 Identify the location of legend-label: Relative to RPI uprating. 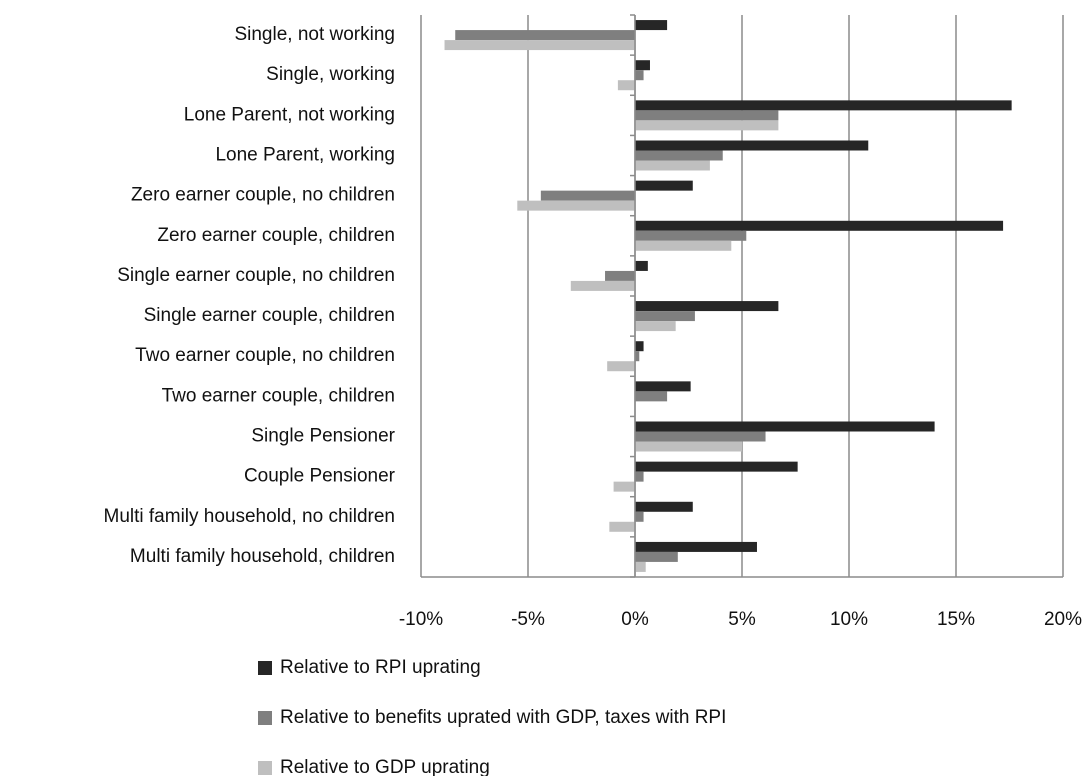
(380, 667).